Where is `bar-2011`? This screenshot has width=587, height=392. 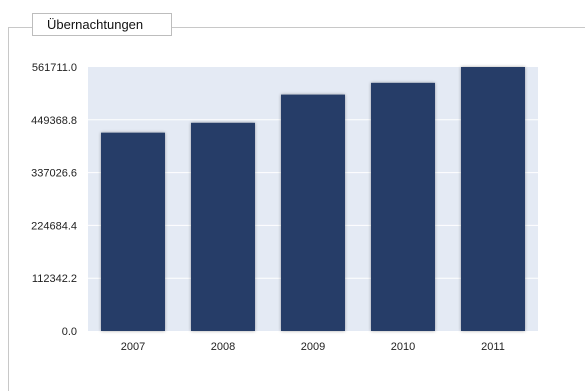
bar-2011 is located at coordinates (493, 199).